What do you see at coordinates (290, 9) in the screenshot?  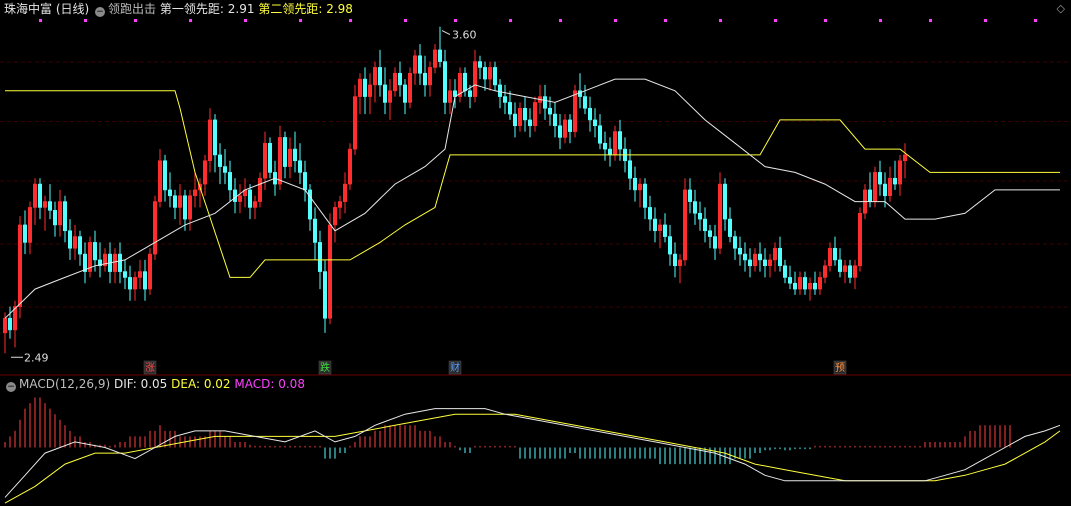 I see `second-lead-label: 第二领先距:` at bounding box center [290, 9].